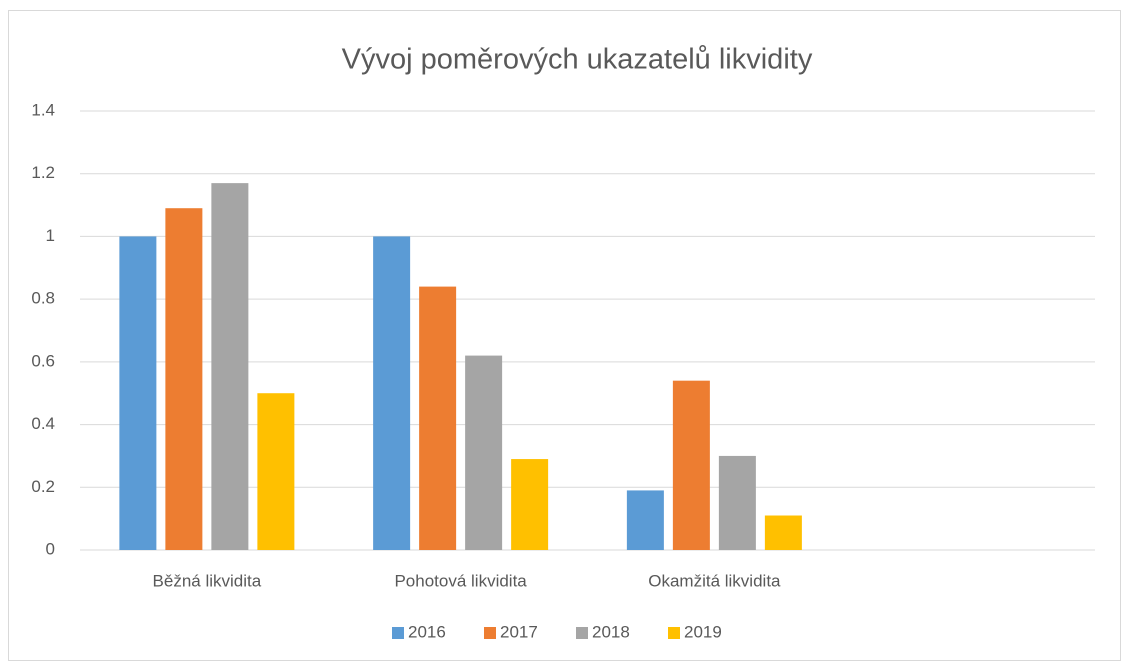 The image size is (1132, 671). I want to click on legend-label: 2017, so click(519, 631).